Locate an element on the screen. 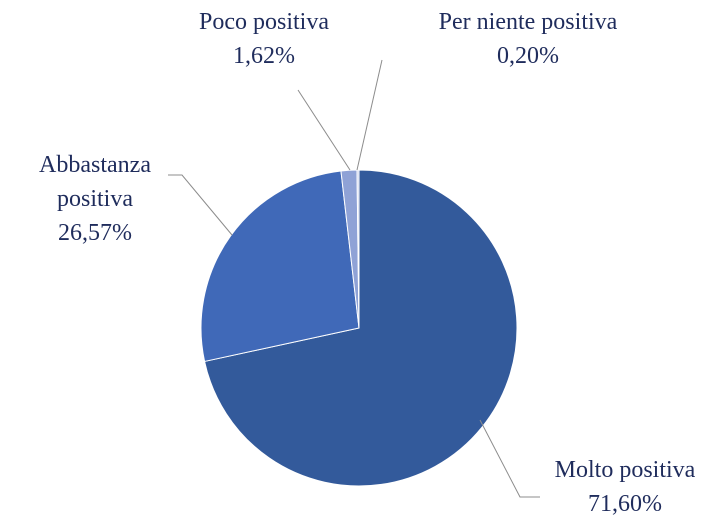 This screenshot has height=522, width=720. value-label: 26,57% is located at coordinates (95, 233).